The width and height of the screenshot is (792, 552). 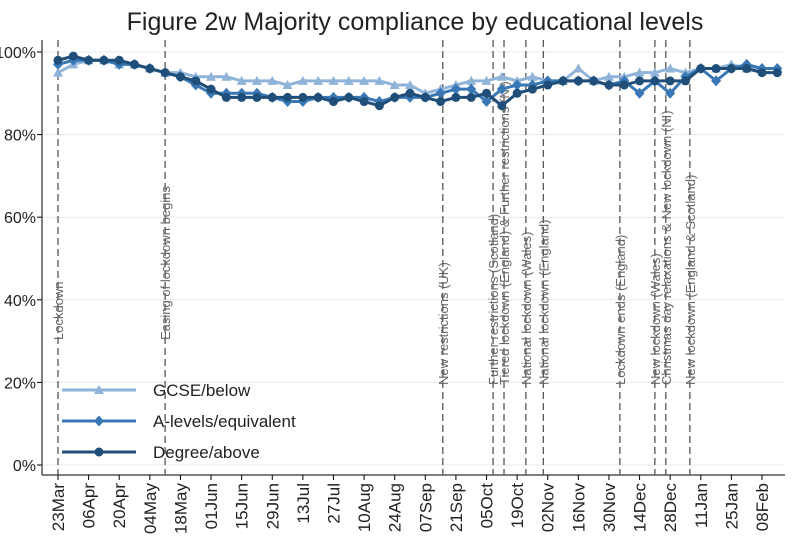 I want to click on y-tick-label: 60%, so click(x=20, y=218).